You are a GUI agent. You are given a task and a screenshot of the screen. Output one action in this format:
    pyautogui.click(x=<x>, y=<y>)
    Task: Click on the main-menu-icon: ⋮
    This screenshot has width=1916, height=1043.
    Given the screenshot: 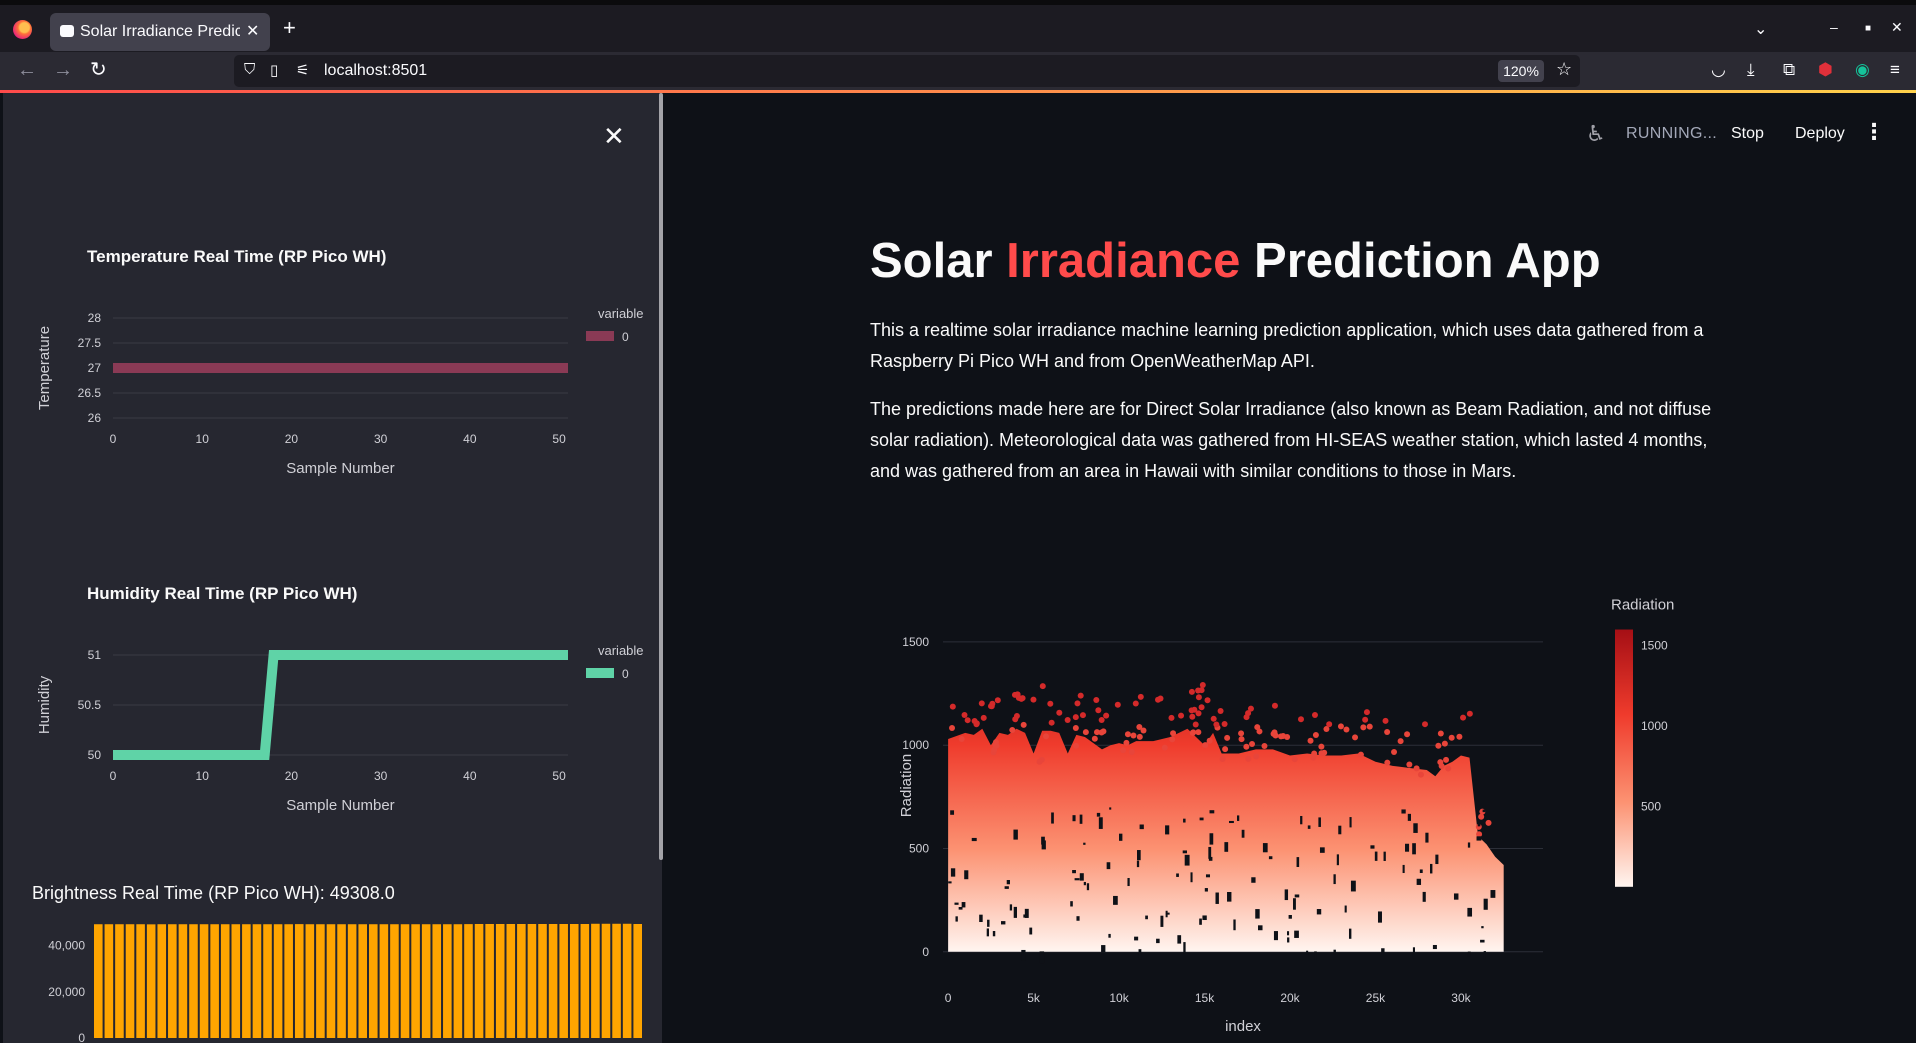 What is the action you would take?
    pyautogui.click(x=1874, y=131)
    